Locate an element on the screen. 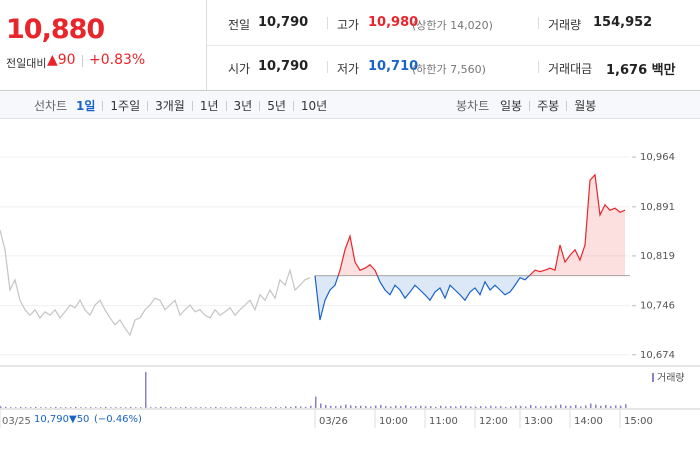 The image size is (700, 450). price-line-down is located at coordinates (422, 298).